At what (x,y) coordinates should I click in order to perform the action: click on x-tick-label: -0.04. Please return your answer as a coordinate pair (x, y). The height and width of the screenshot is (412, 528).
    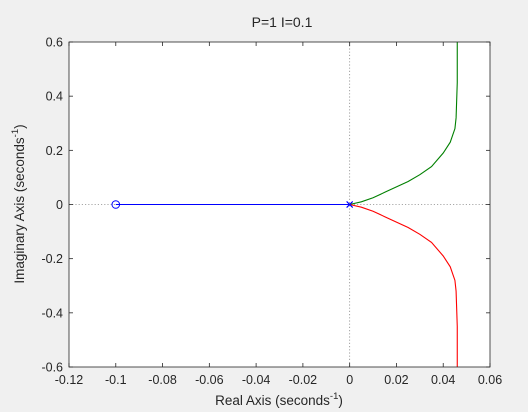
    Looking at the image, I should click on (256, 380).